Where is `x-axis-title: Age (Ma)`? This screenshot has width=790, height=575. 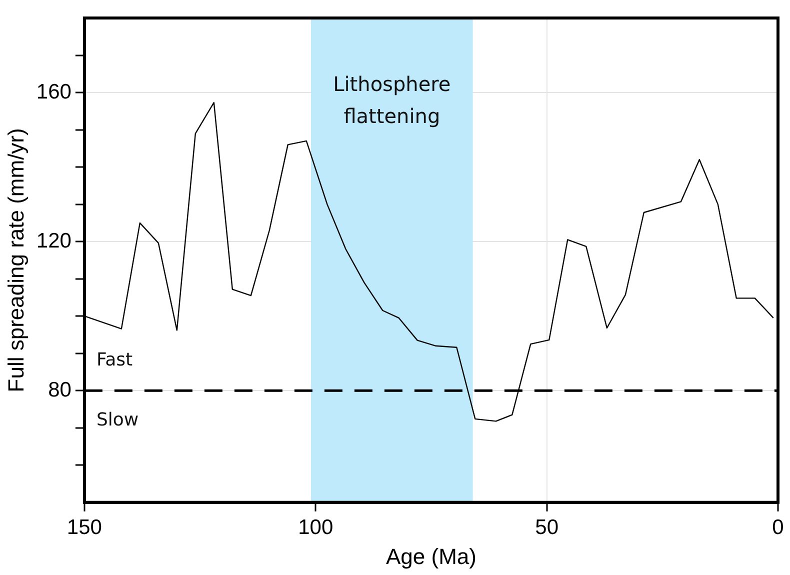 x-axis-title: Age (Ma) is located at coordinates (431, 556).